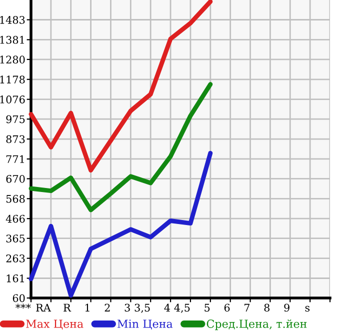 The height and width of the screenshot is (335, 345). What do you see at coordinates (44, 308) in the screenshot?
I see `x-tick-label: RA` at bounding box center [44, 308].